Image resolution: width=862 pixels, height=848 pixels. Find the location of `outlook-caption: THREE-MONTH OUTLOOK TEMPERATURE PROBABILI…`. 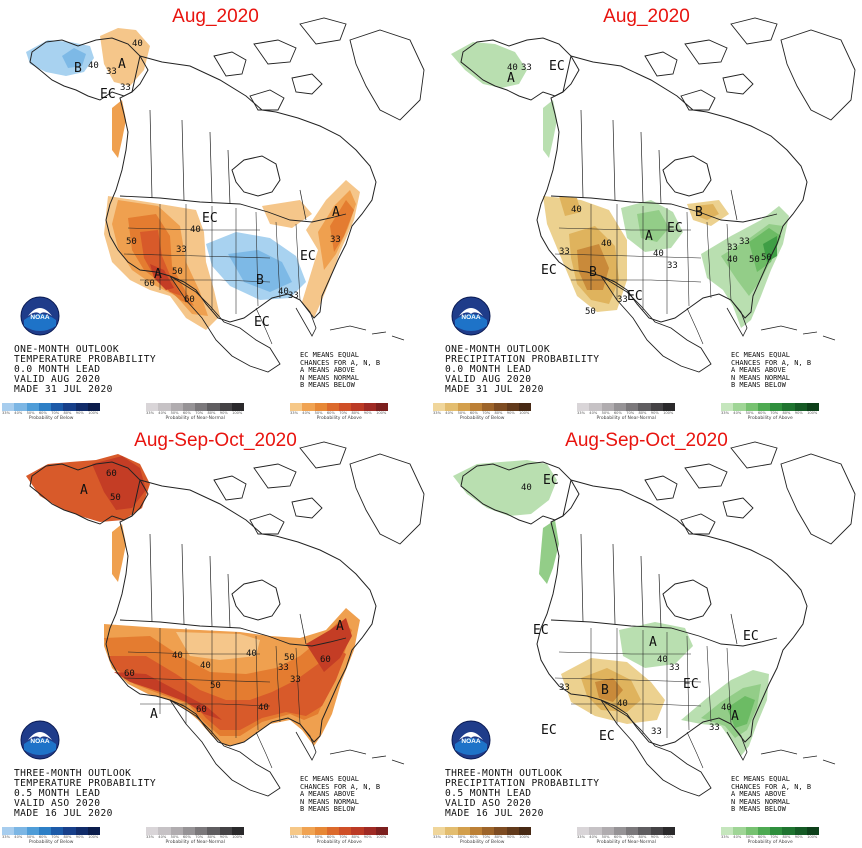

outlook-caption: THREE-MONTH OUTLOOK TEMPERATURE PROBABILI… is located at coordinates (85, 793).